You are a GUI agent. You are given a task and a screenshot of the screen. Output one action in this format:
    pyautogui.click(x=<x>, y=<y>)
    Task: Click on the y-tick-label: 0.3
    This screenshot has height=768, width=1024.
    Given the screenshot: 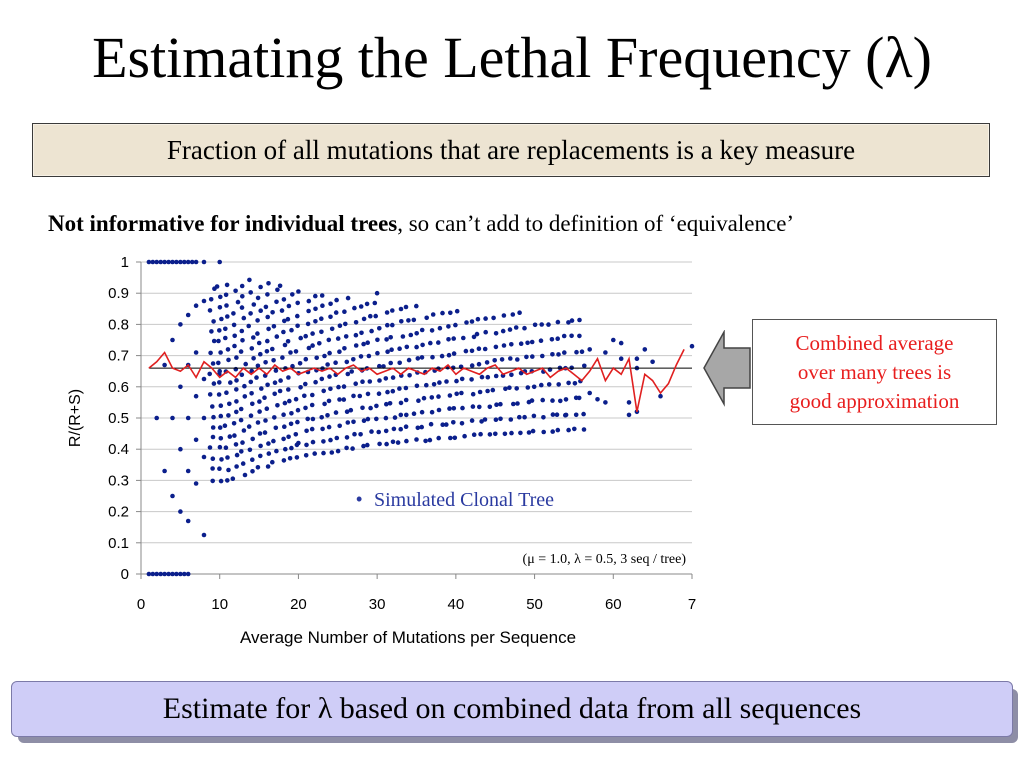 What is the action you would take?
    pyautogui.click(x=118, y=480)
    